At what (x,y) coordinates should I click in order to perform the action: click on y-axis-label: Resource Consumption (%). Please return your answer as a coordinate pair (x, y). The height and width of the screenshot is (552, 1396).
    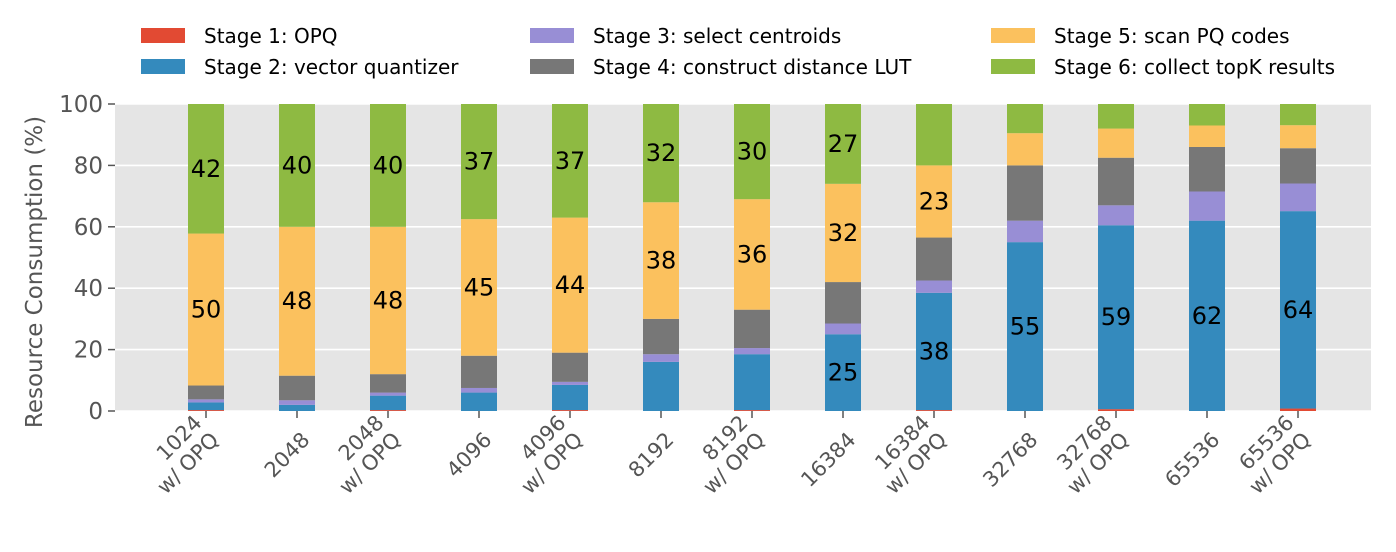
    Looking at the image, I should click on (35, 272).